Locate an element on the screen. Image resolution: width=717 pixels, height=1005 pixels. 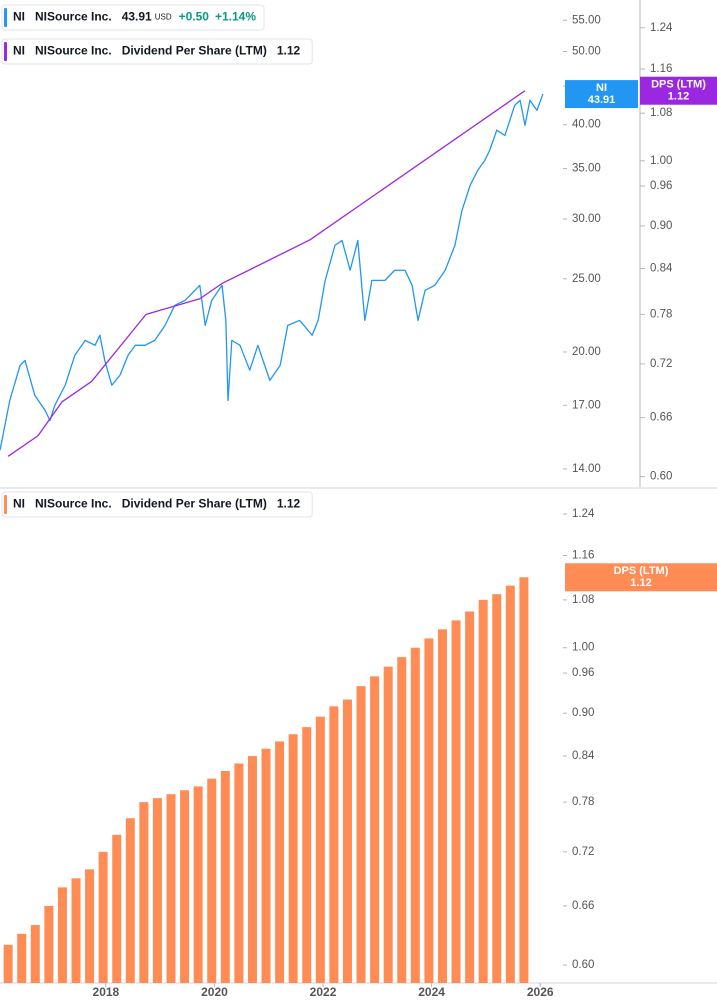
y-tick-label: 25.00 is located at coordinates (586, 279).